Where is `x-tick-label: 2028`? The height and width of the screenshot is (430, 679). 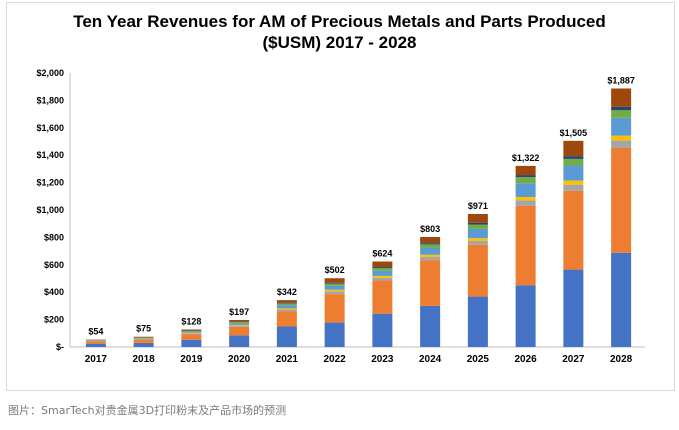
x-tick-label: 2028 is located at coordinates (621, 359).